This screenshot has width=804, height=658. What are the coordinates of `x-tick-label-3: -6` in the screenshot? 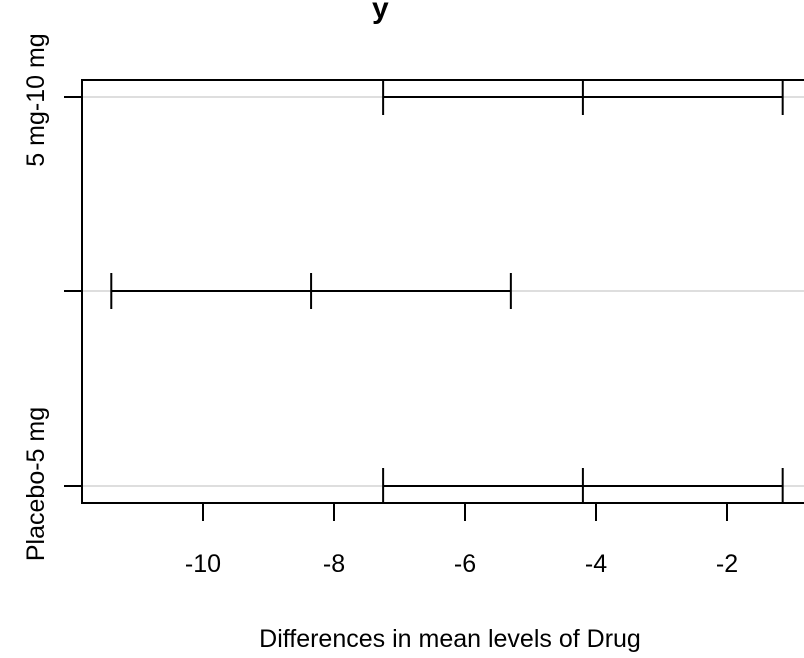 It's located at (465, 564).